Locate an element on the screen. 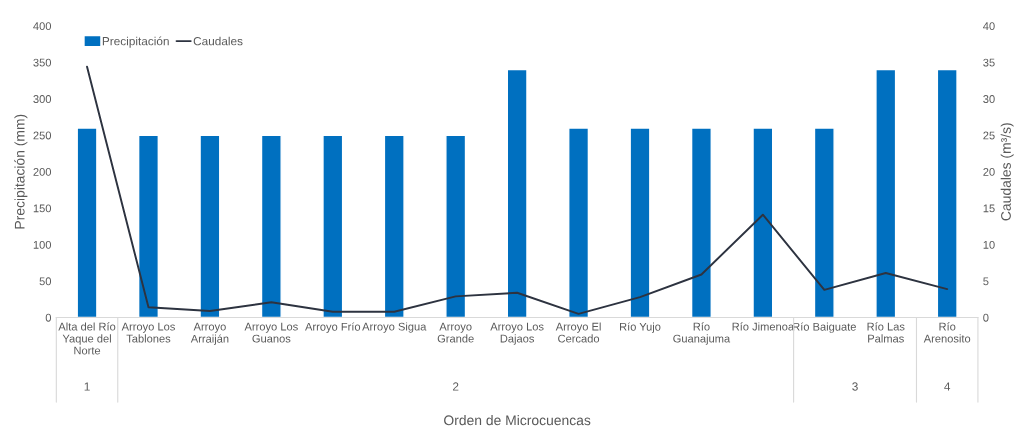  y2-tick-label: 0 is located at coordinates (986, 317).